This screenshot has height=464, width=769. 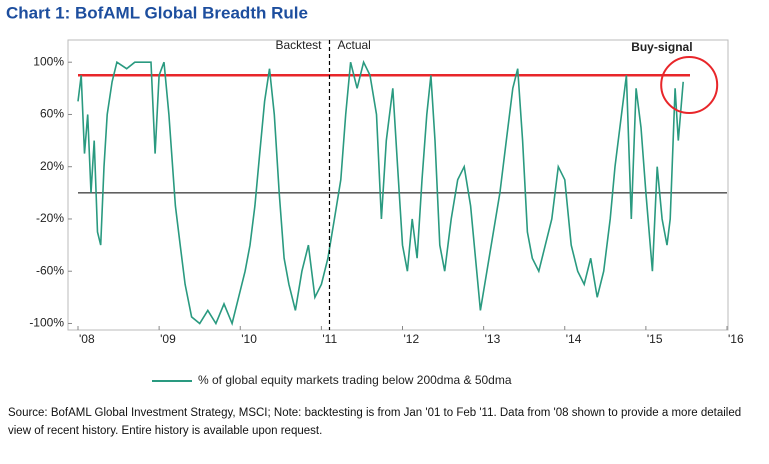 What do you see at coordinates (52, 114) in the screenshot?
I see `y-tick-label: 60%` at bounding box center [52, 114].